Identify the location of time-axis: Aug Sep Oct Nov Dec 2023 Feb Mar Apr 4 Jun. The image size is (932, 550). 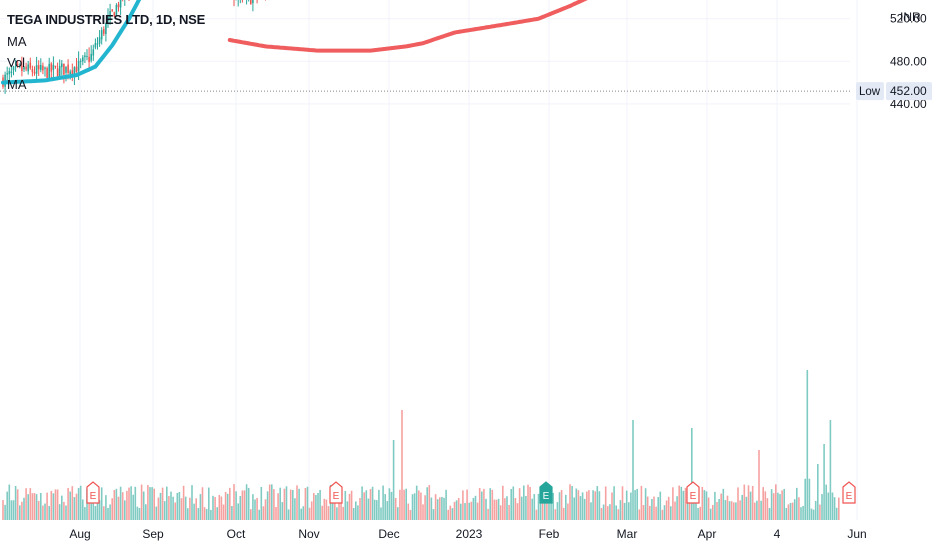
(467, 534).